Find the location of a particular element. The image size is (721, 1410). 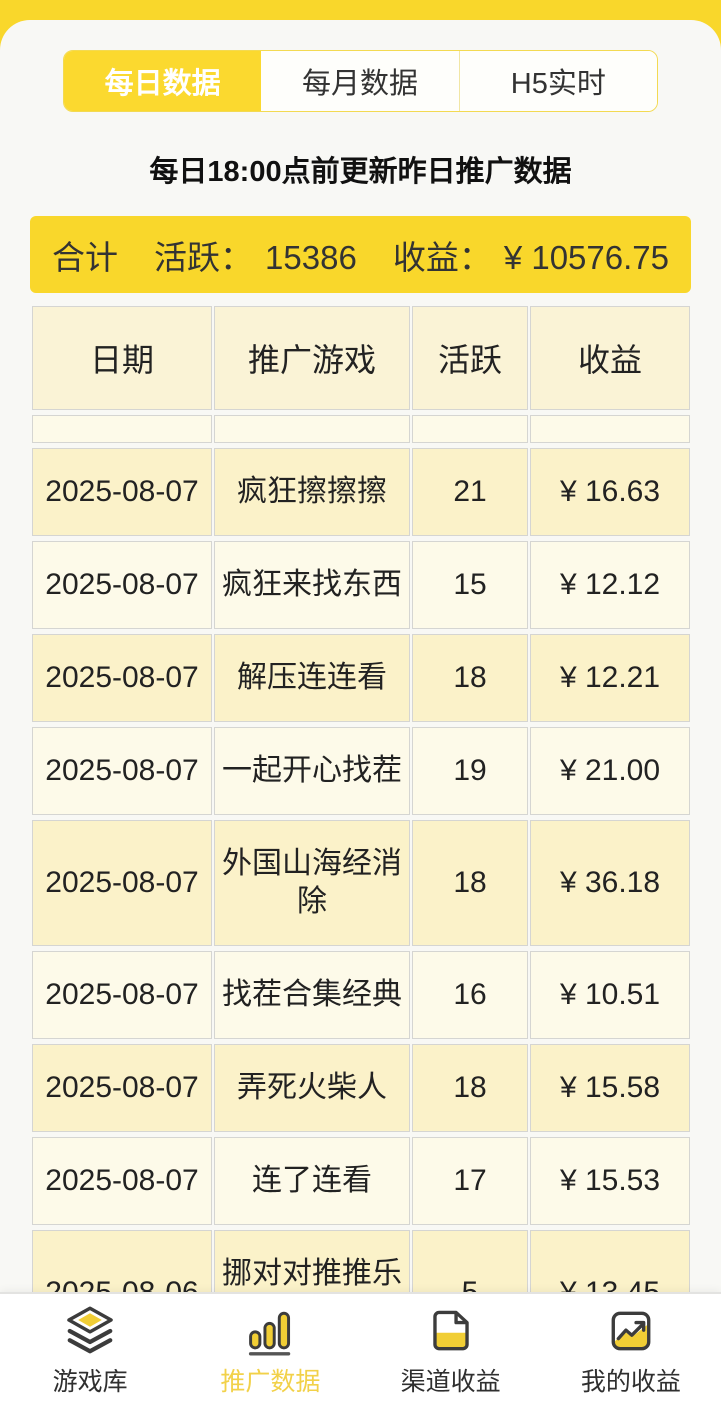

cell-game: 疯狂来找东西 is located at coordinates (312, 585).